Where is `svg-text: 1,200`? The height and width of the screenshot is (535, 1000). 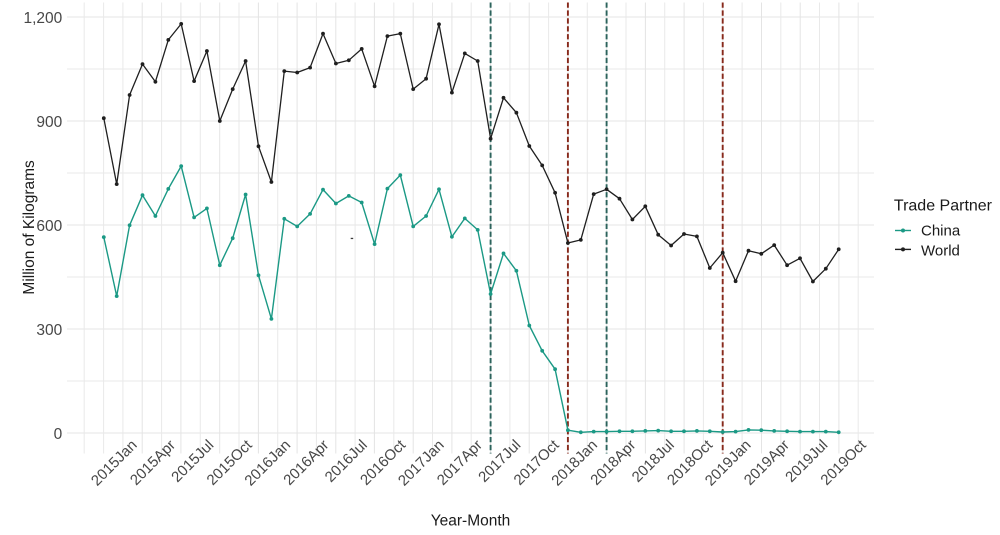
svg-text: 1,200 is located at coordinates (43, 18).